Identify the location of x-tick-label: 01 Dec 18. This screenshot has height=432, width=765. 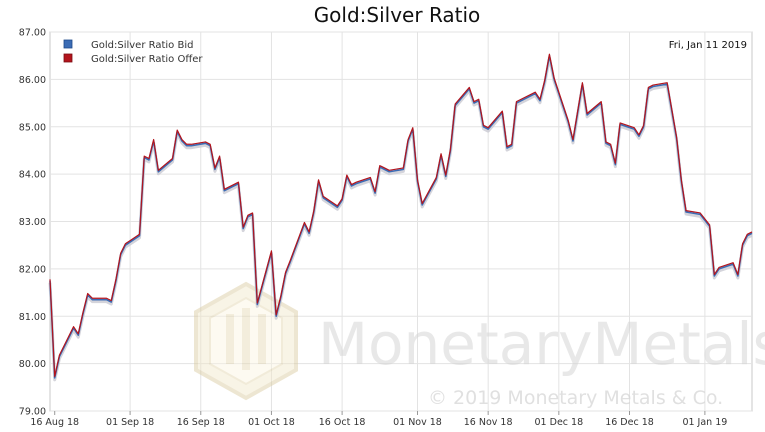
(559, 422).